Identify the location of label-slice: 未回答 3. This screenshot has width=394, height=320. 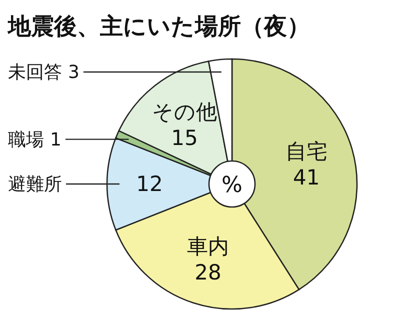
(115, 72).